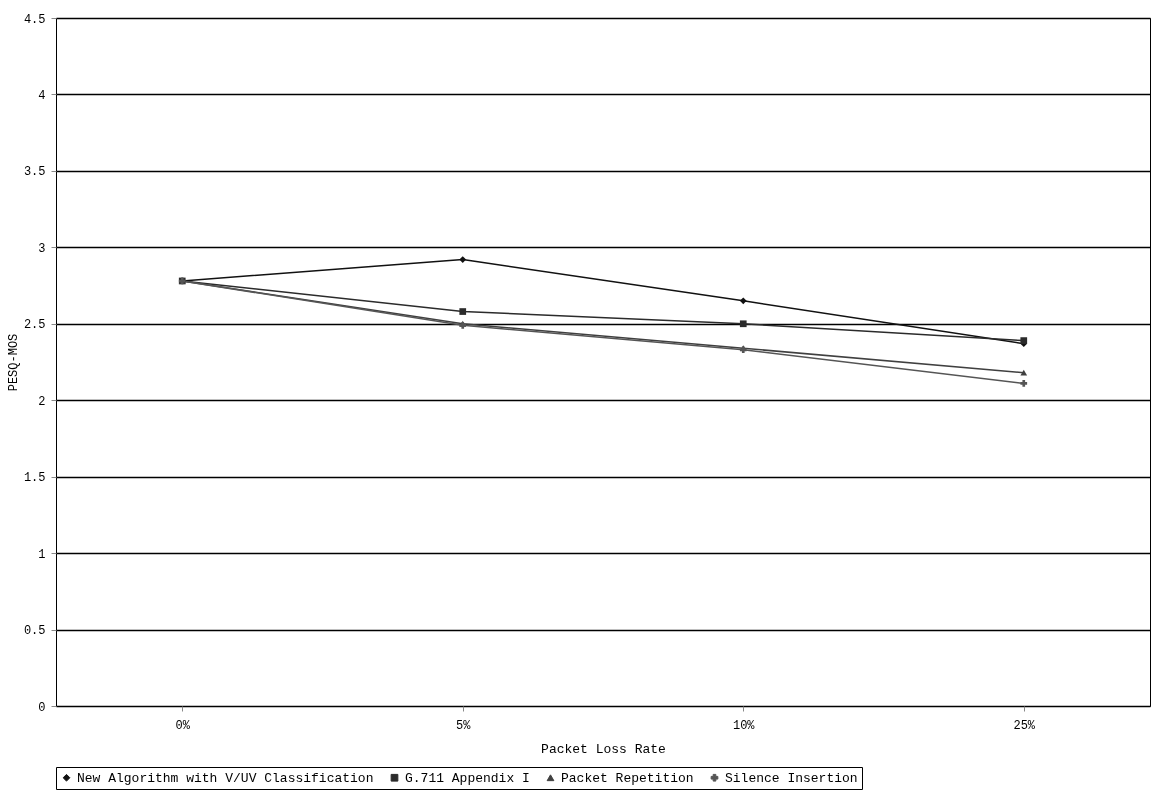  What do you see at coordinates (13, 362) in the screenshot?
I see `y-axis-title: PESQ-MOS` at bounding box center [13, 362].